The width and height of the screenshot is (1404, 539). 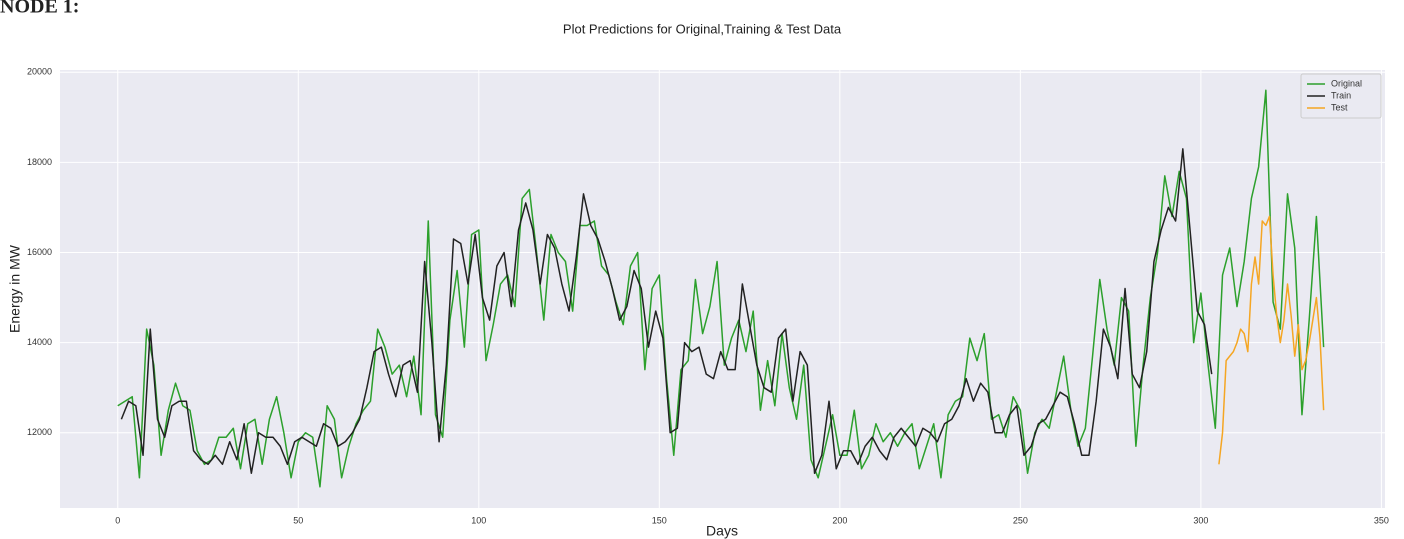 What do you see at coordinates (39, 252) in the screenshot?
I see `y-tick-label: 16000` at bounding box center [39, 252].